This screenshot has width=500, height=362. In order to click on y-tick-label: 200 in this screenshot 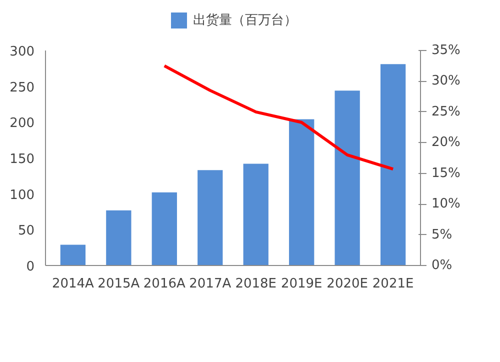, I will do `click(22, 124)`.